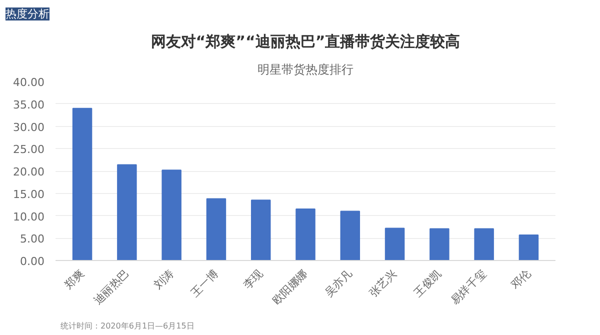 This screenshot has height=335, width=600. Describe the element at coordinates (28, 14) in the screenshot. I see `text: 热度分析` at that location.